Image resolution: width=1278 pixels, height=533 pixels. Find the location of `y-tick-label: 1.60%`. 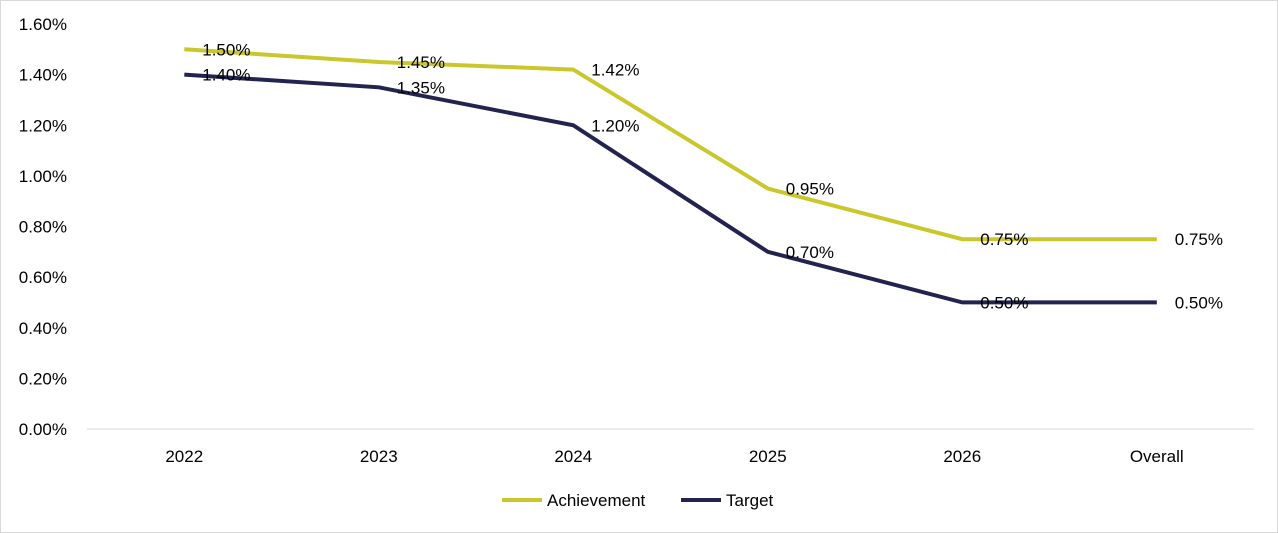

y-tick-label: 1.60% is located at coordinates (43, 24).